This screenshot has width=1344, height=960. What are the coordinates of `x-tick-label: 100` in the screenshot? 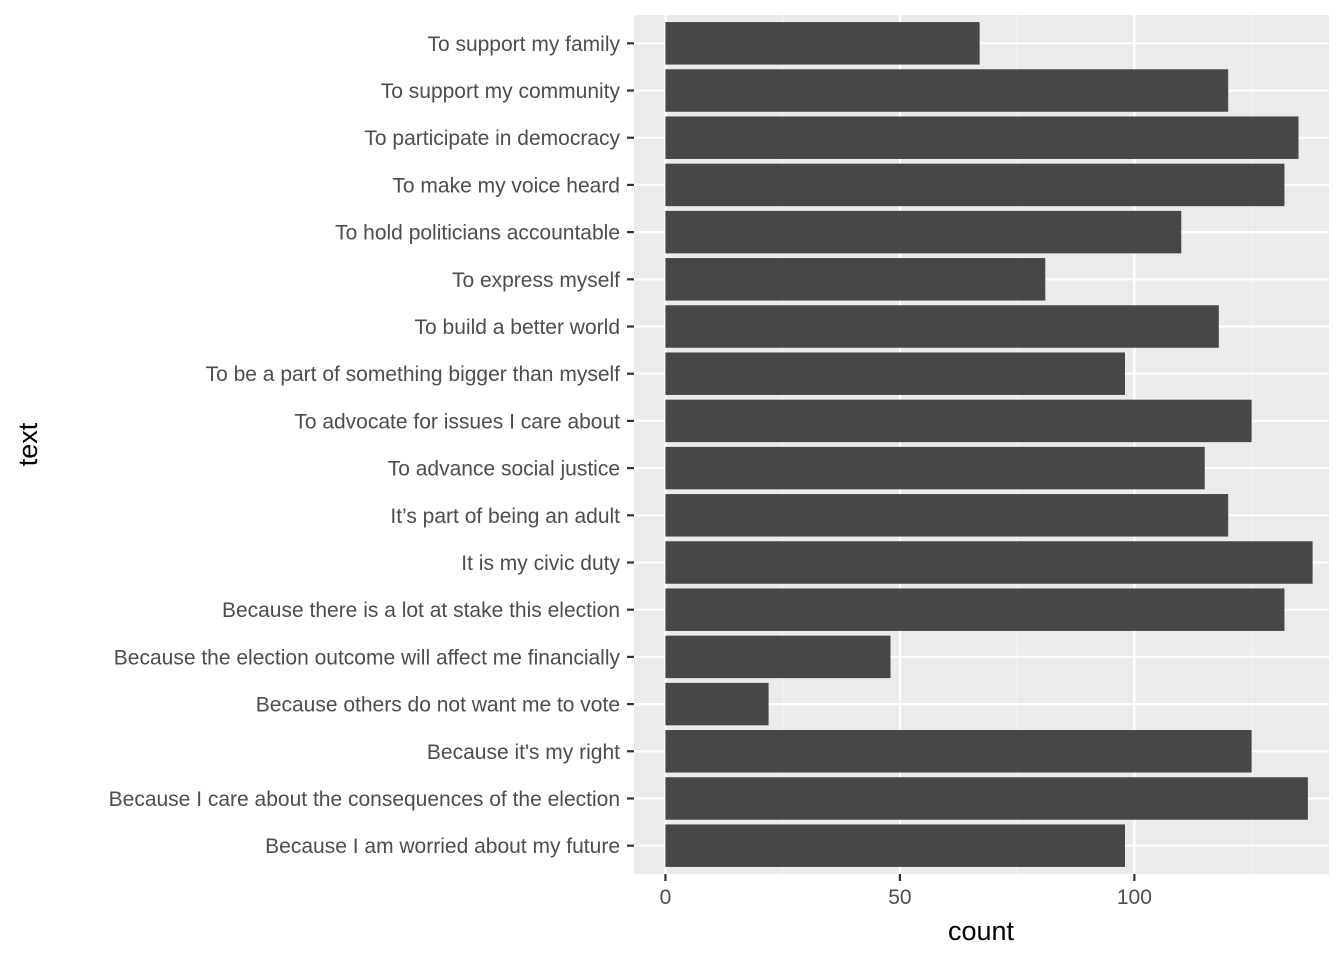 It's located at (1134, 897).